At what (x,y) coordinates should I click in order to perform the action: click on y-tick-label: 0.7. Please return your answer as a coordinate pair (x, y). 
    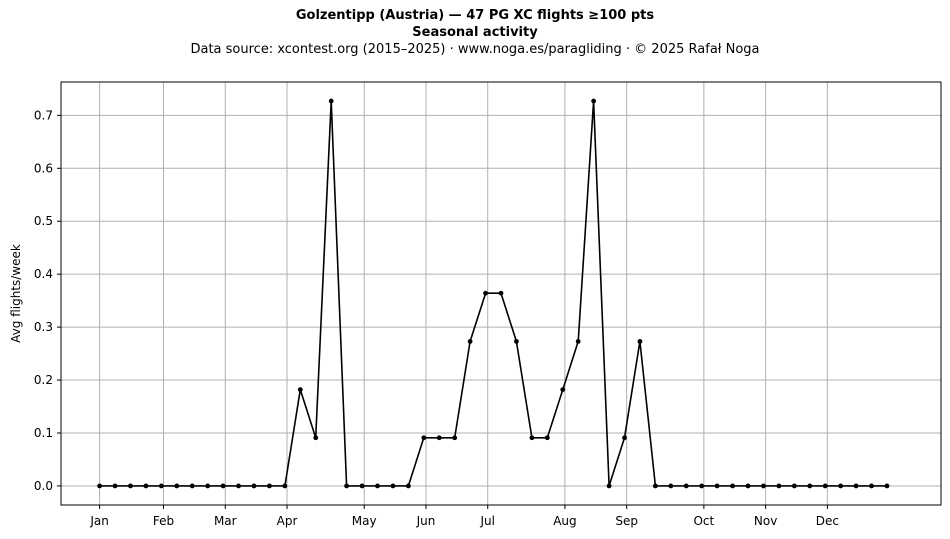
    Looking at the image, I should click on (43, 115).